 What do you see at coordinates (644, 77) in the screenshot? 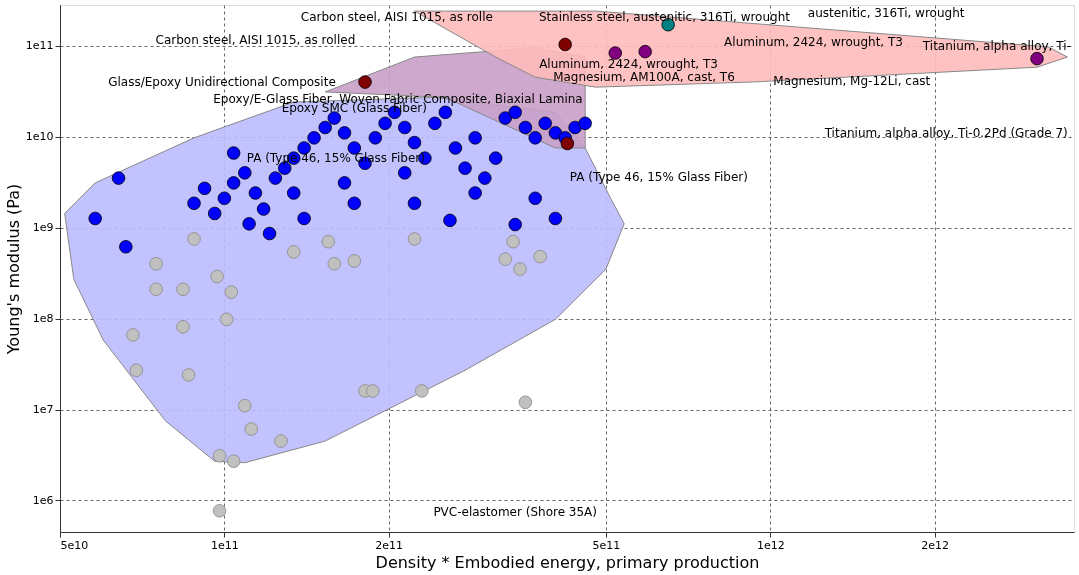
I see `annotation: Magnesium, AM100A, cast, T6` at bounding box center [644, 77].